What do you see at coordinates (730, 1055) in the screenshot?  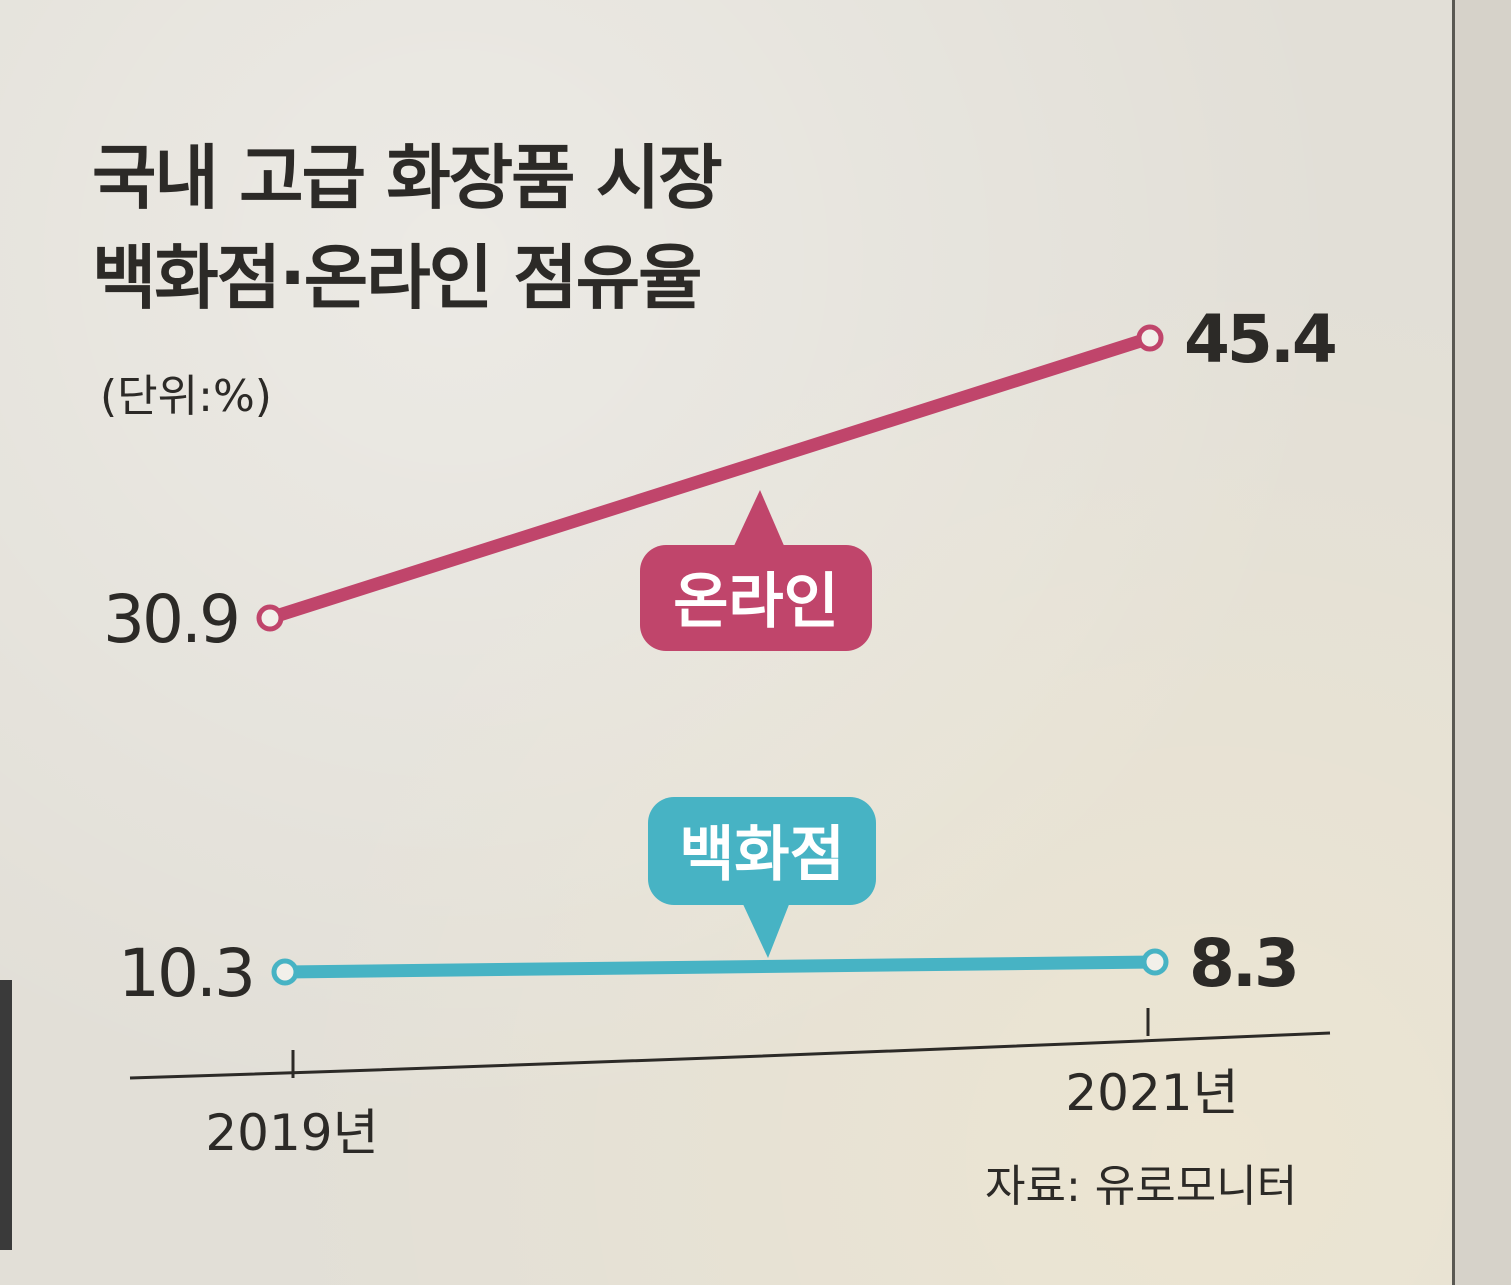 I see `x-axis-line` at bounding box center [730, 1055].